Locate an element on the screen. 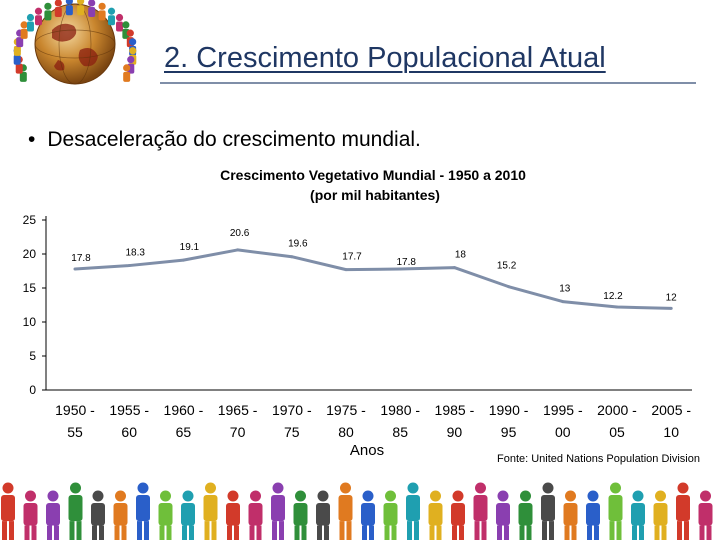 The height and width of the screenshot is (540, 720). x-tick-label-bottom: 80 is located at coordinates (346, 432).